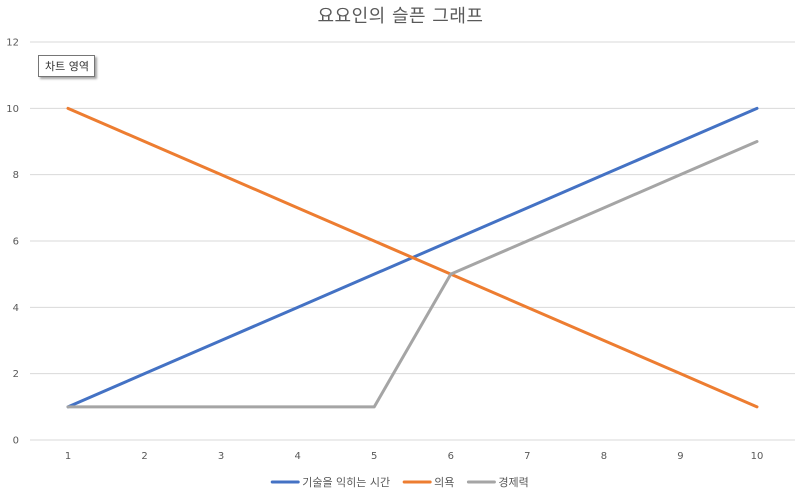 This screenshot has height=494, width=801. What do you see at coordinates (16, 242) in the screenshot?
I see `y-tick-label: 6` at bounding box center [16, 242].